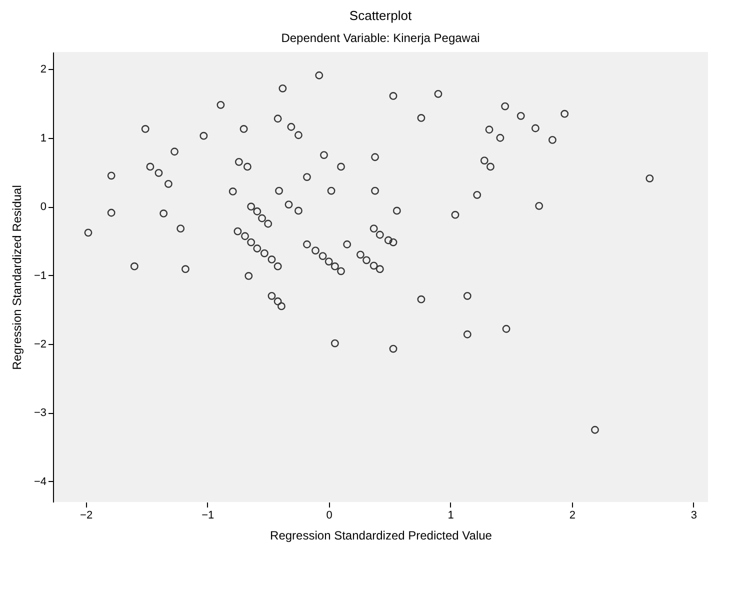 The height and width of the screenshot is (590, 739). I want to click on x-tick-label: −1, so click(208, 516).